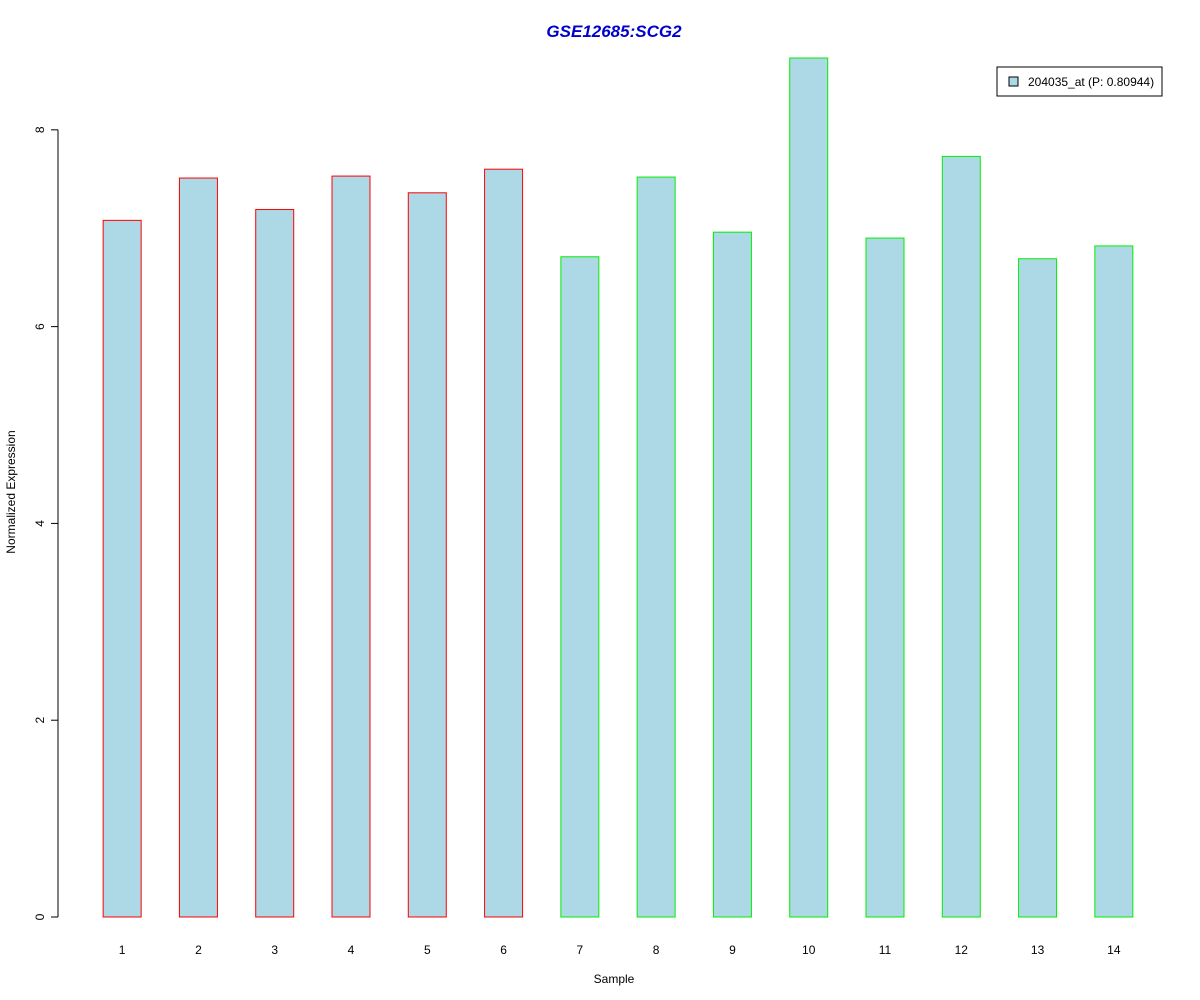 This screenshot has height=1000, width=1200. What do you see at coordinates (11, 491) in the screenshot?
I see `y-axis-label: Normalized Expression` at bounding box center [11, 491].